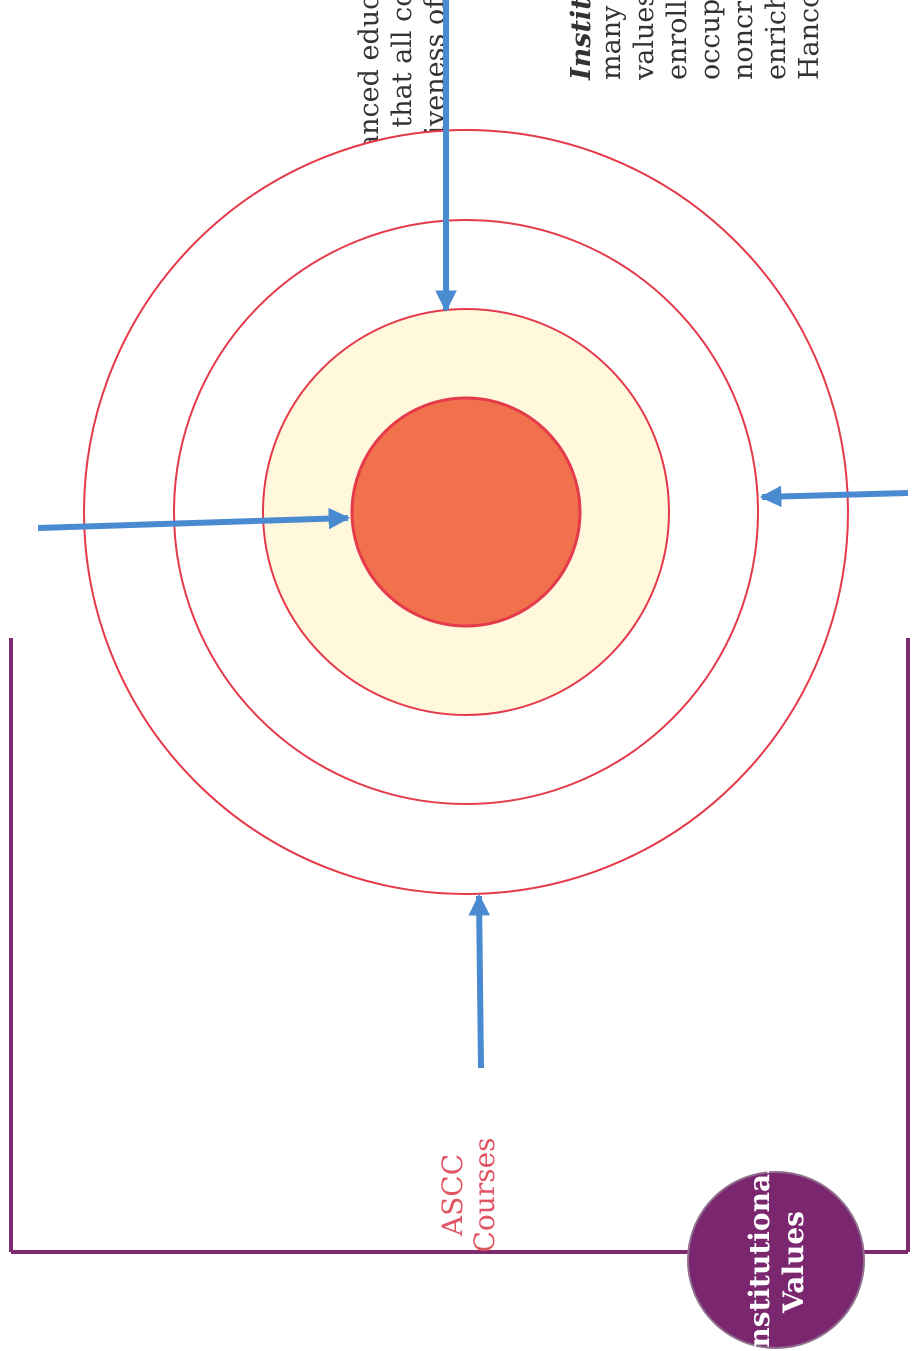 This screenshot has width=912, height=1351. I want to click on institutional-values-badge: Institutional Values, so click(776, 1257).